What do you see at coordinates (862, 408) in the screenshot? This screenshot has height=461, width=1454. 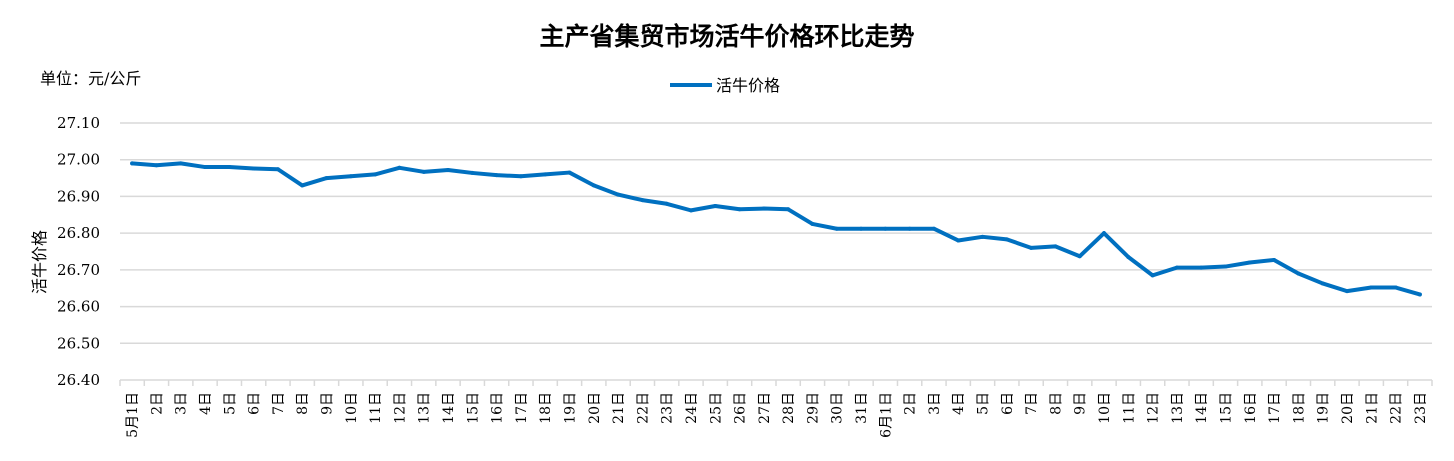 I see `x-tick-label: 31日` at bounding box center [862, 408].